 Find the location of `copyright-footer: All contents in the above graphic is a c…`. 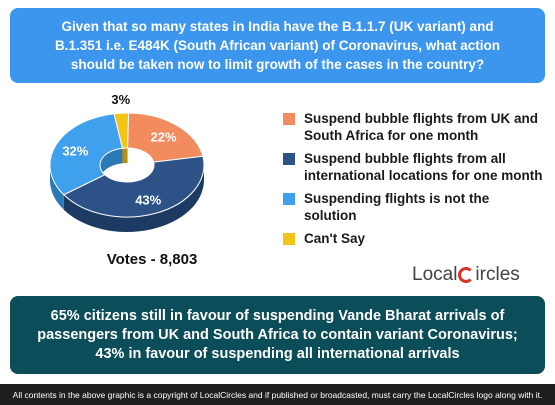

copyright-footer: All contents in the above graphic is a c… is located at coordinates (277, 394).